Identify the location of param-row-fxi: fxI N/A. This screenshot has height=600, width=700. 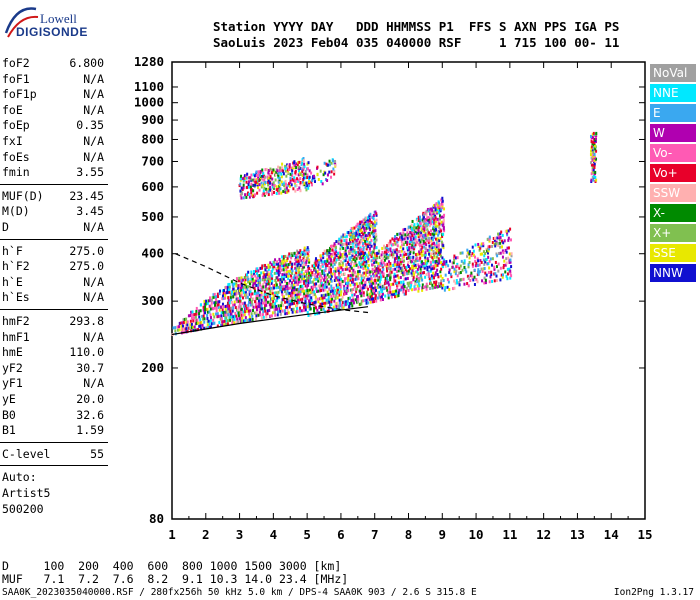
(54, 142).